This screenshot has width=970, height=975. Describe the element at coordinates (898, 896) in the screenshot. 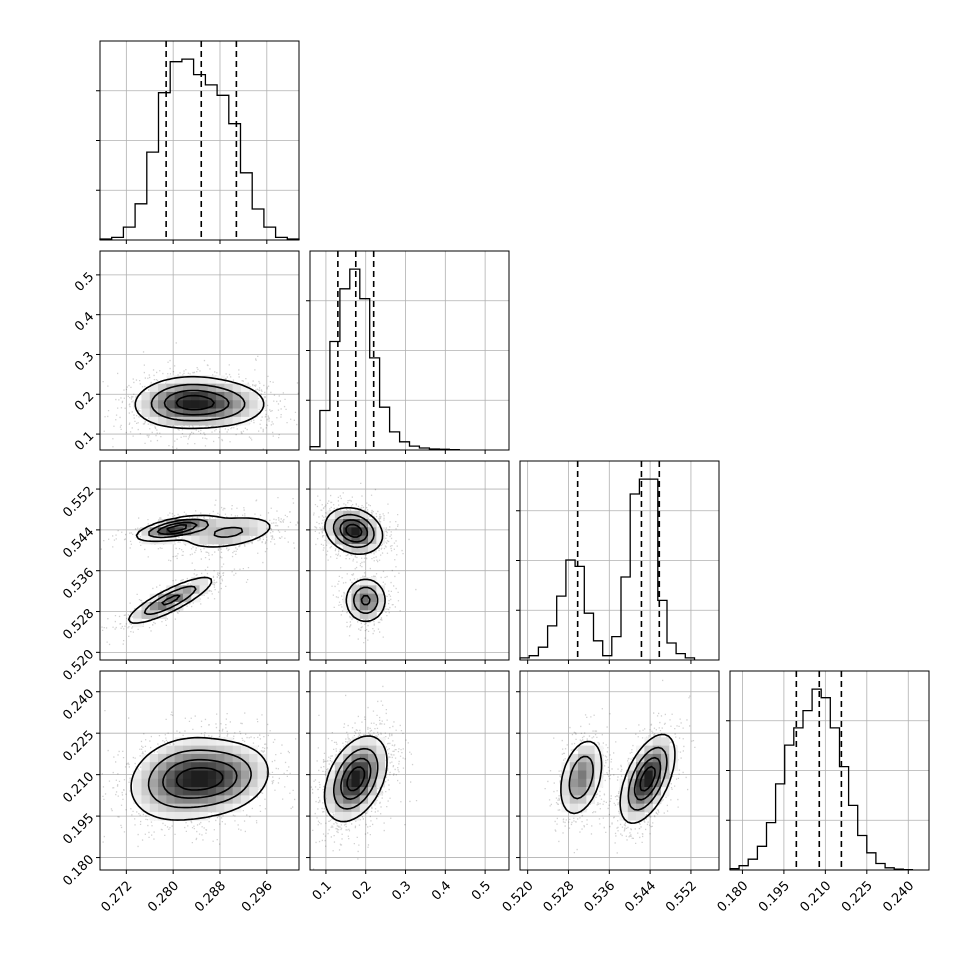

I see `x-tick-label: 0.240` at that location.